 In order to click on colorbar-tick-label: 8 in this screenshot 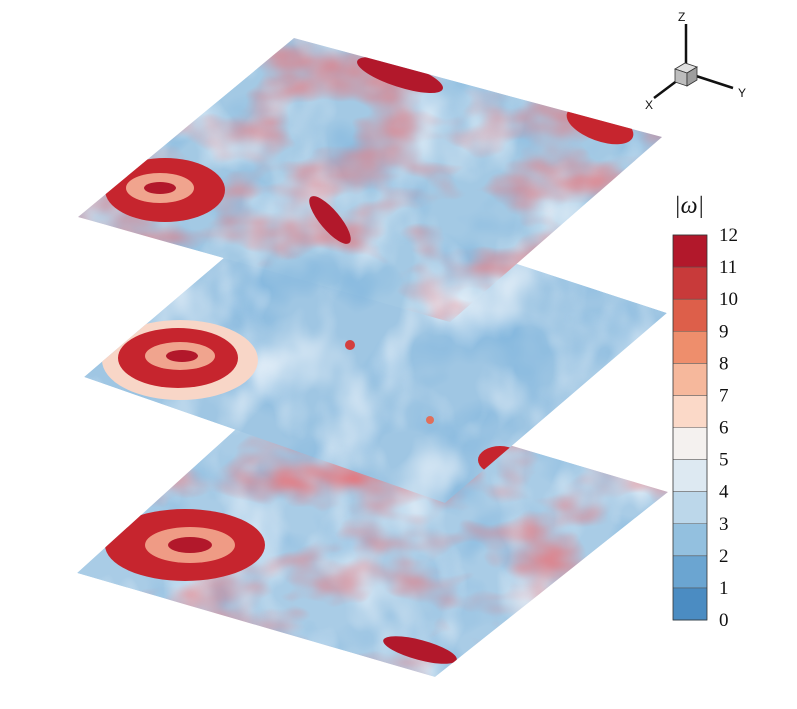, I will do `click(724, 363)`.